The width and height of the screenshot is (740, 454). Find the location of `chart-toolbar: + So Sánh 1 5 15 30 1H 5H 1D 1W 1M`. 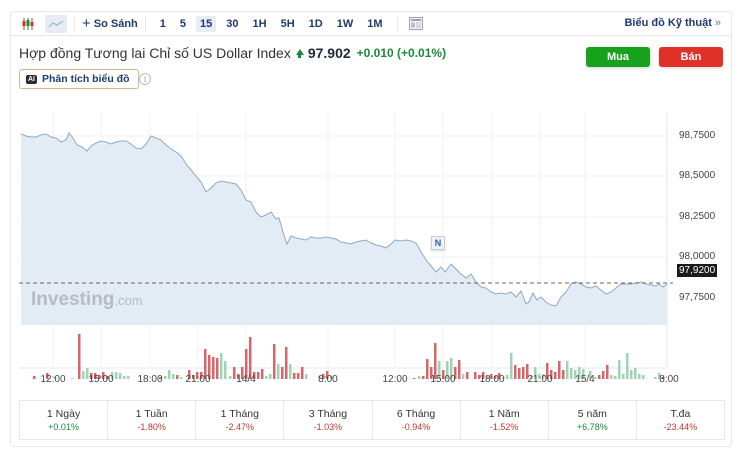

chart-toolbar: + So Sánh 1 5 15 30 1H 5H 1D 1W 1M is located at coordinates (371, 24).